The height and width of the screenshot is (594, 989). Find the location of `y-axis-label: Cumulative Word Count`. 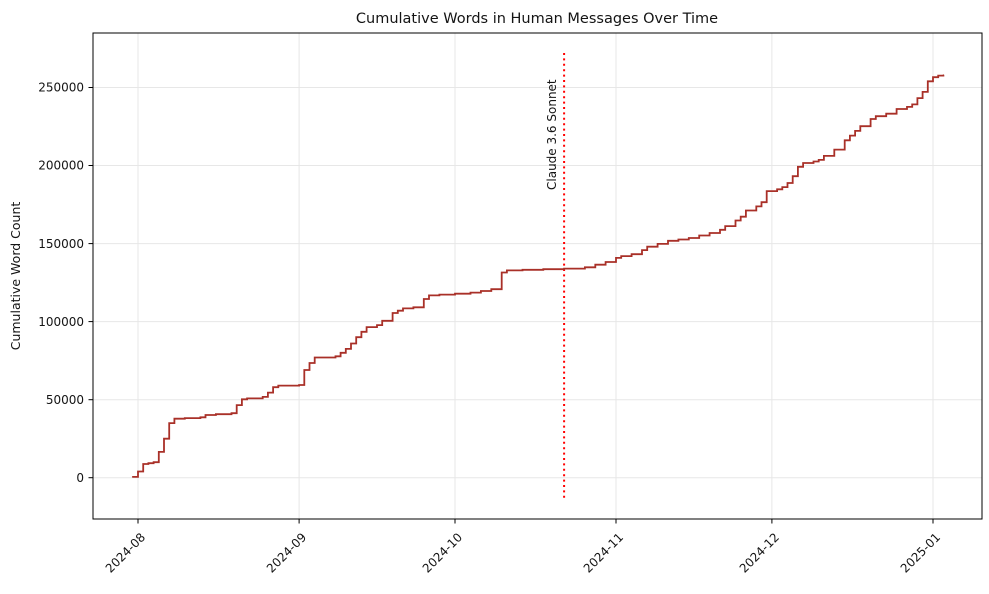

y-axis-label: Cumulative Word Count is located at coordinates (15, 276).